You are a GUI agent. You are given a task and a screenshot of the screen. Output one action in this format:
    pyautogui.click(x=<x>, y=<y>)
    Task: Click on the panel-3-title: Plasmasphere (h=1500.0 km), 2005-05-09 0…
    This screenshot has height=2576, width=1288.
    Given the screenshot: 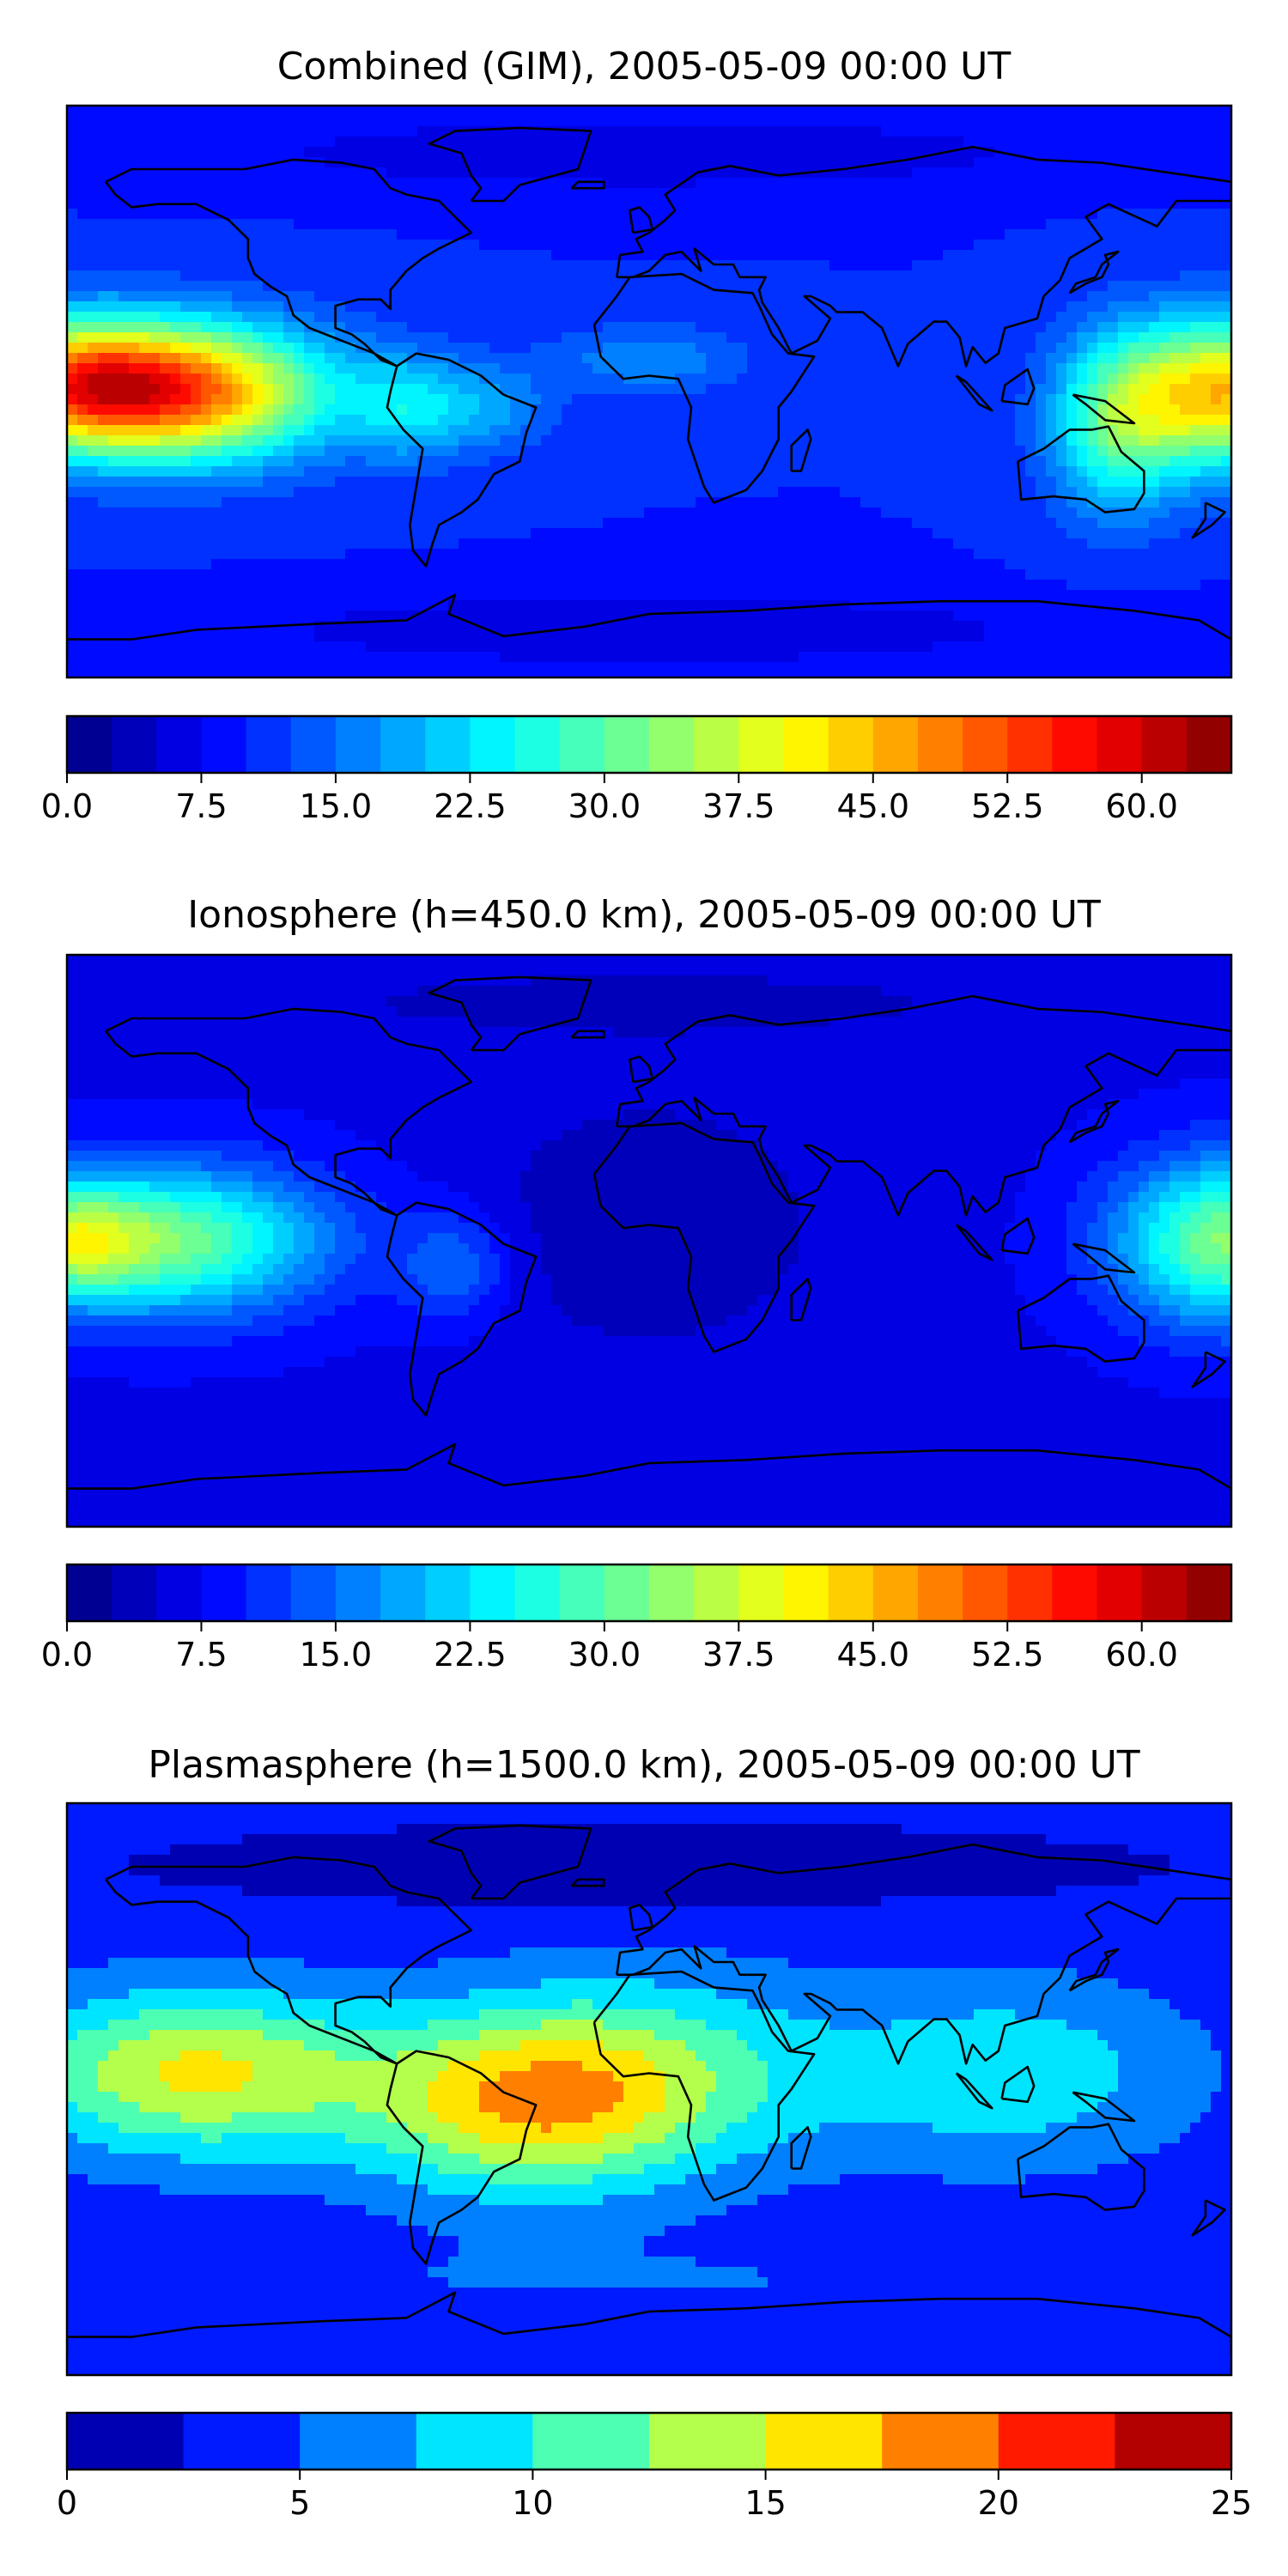 What is the action you would take?
    pyautogui.click(x=644, y=1765)
    